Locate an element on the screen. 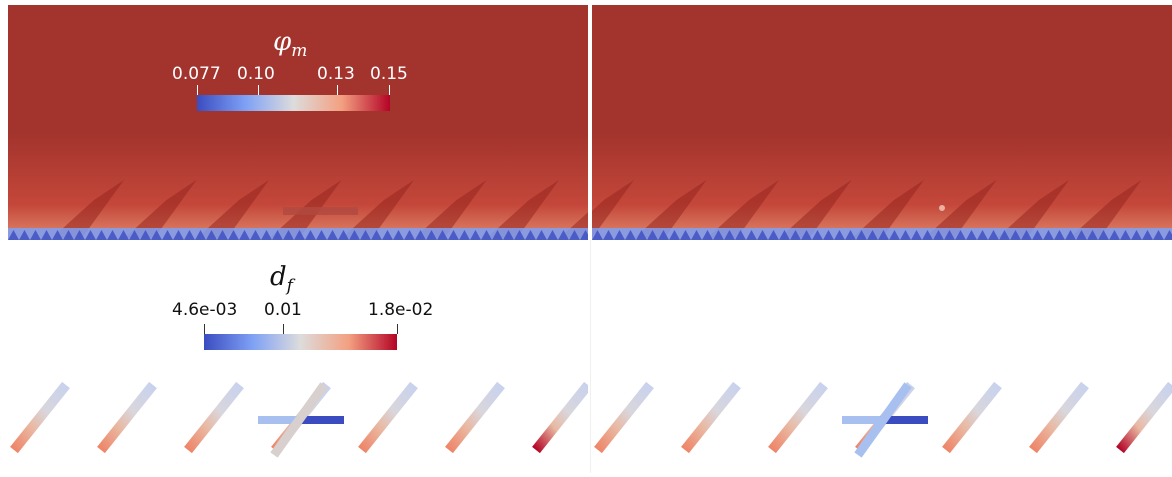 The width and height of the screenshot is (1172, 477). fracture-shading is located at coordinates (852, 209).